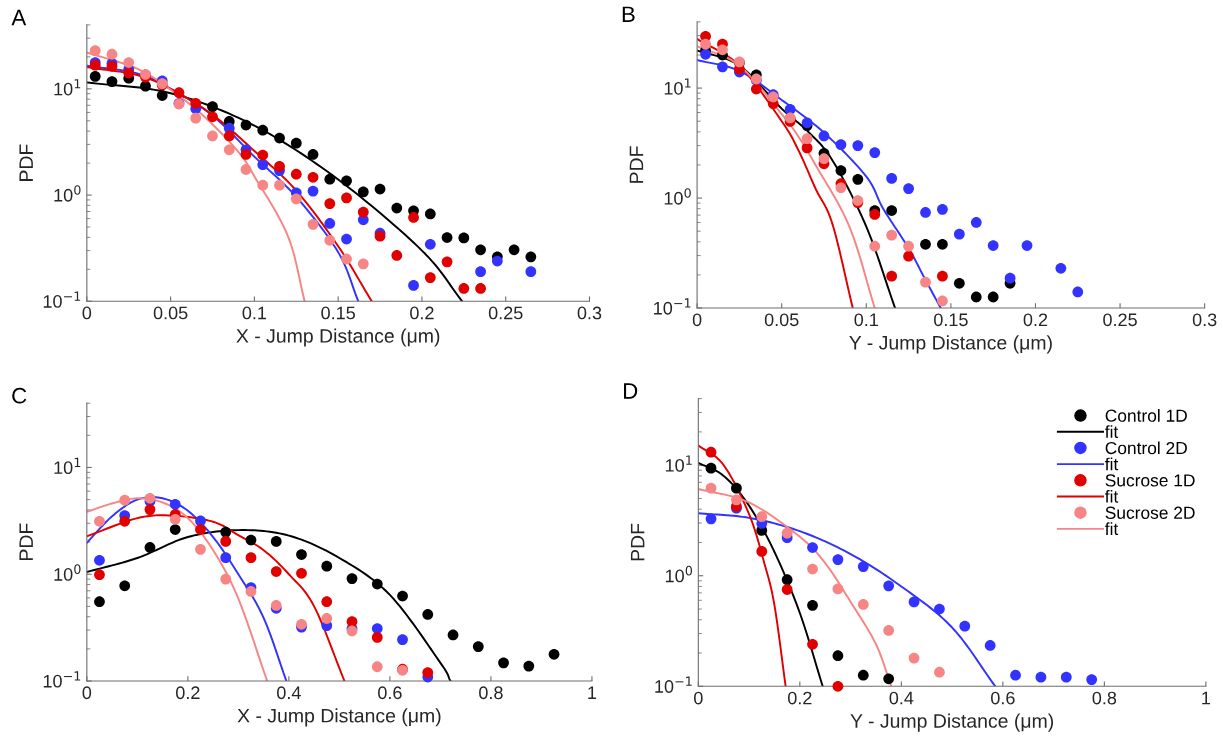 This screenshot has height=755, width=1223. Describe the element at coordinates (1146, 448) in the screenshot. I see `legend-label: Control 2D` at that location.